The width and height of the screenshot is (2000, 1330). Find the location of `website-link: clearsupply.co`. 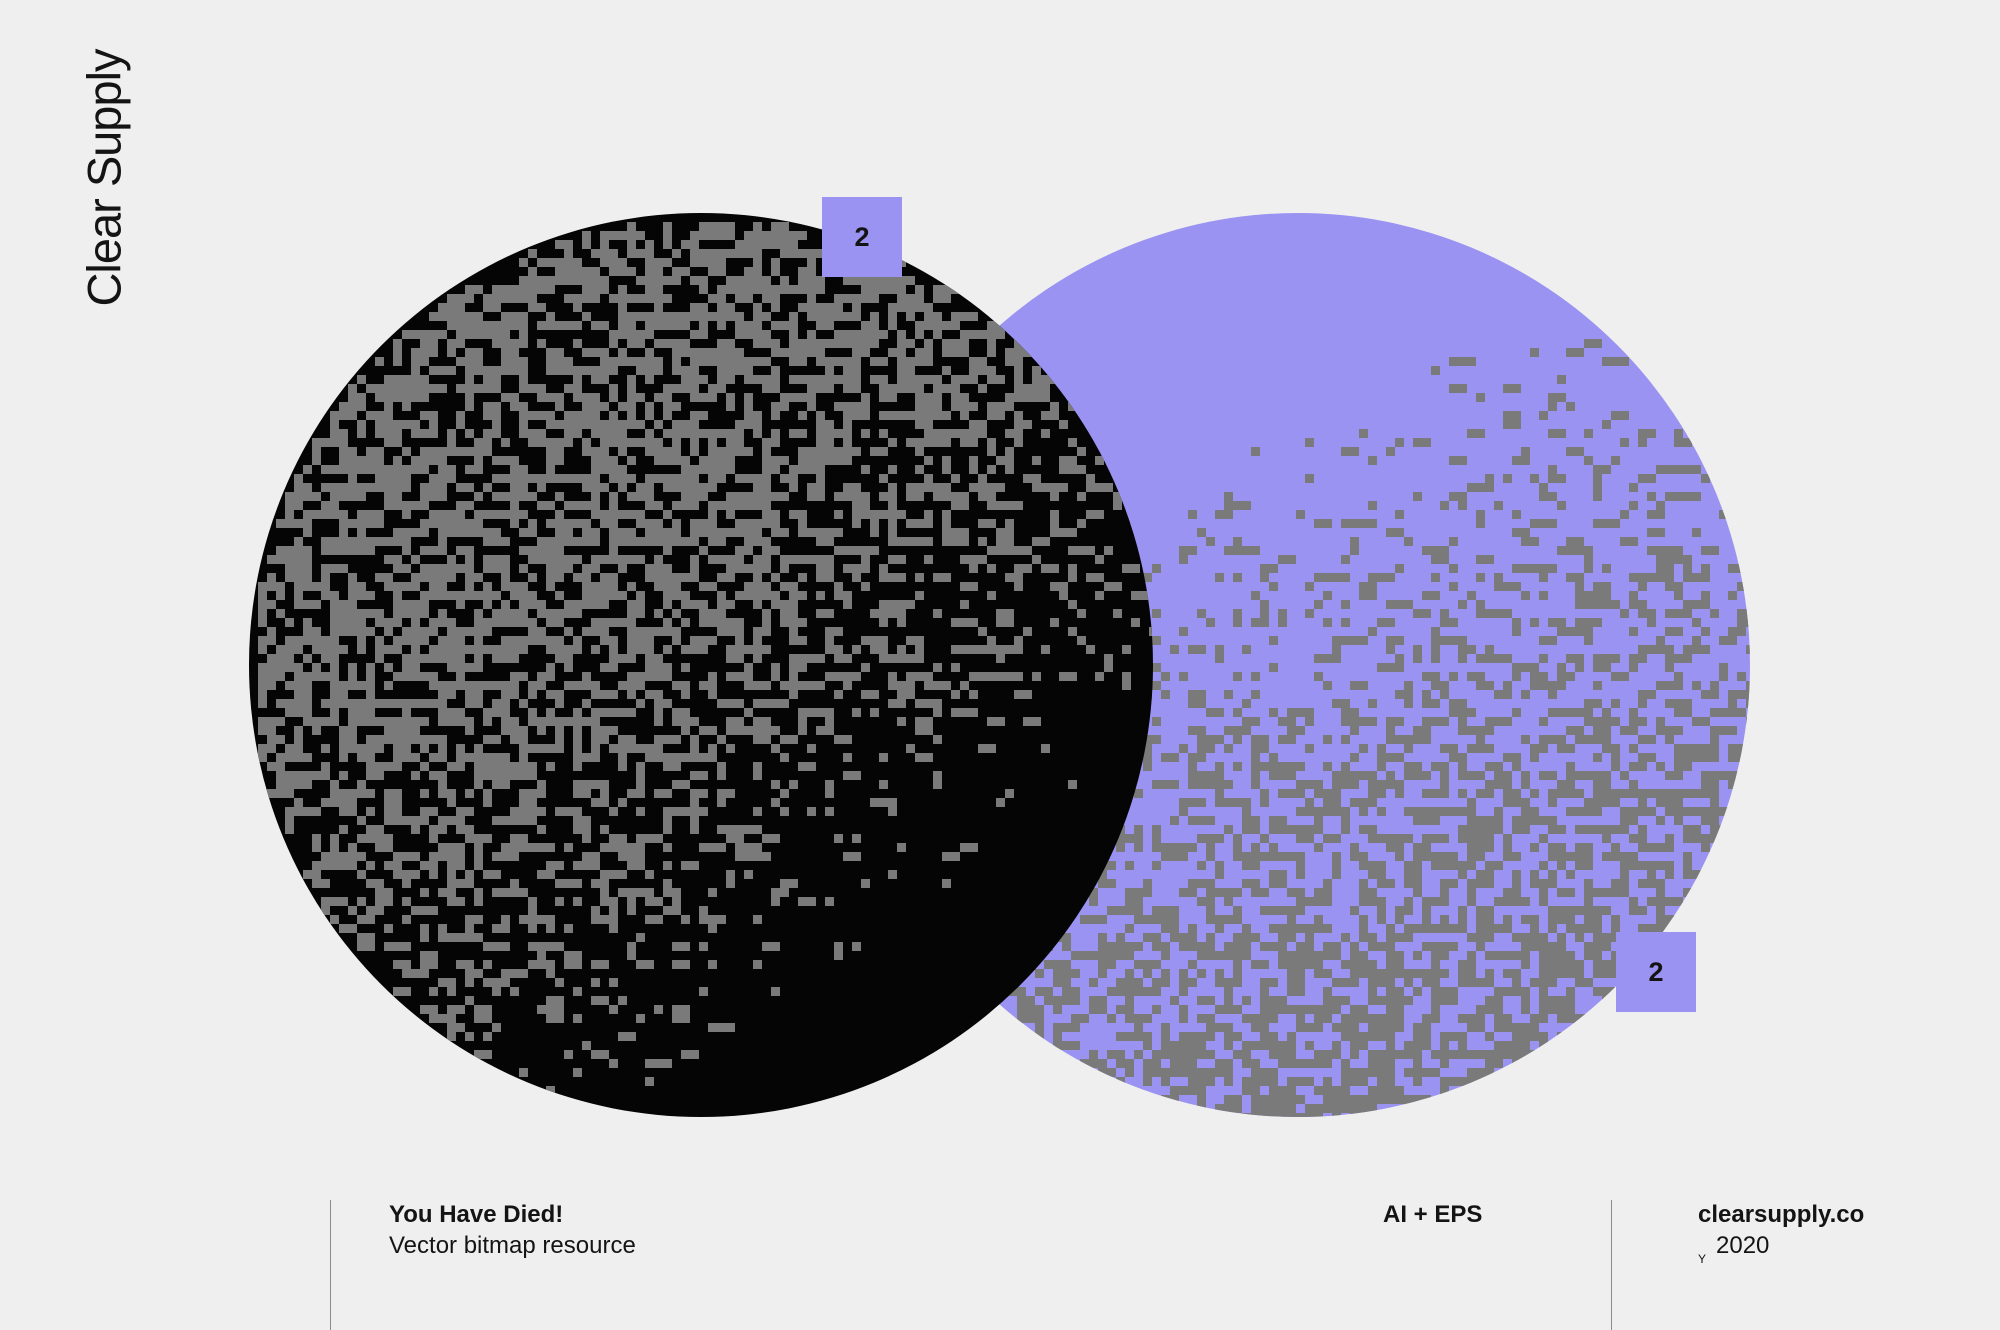

website-link: clearsupply.co is located at coordinates (1781, 1214).